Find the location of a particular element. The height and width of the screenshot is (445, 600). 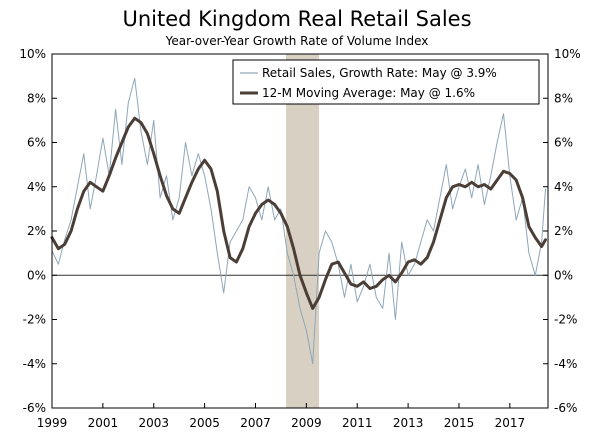

y-tick-label-right: 8% is located at coordinates (563, 98).